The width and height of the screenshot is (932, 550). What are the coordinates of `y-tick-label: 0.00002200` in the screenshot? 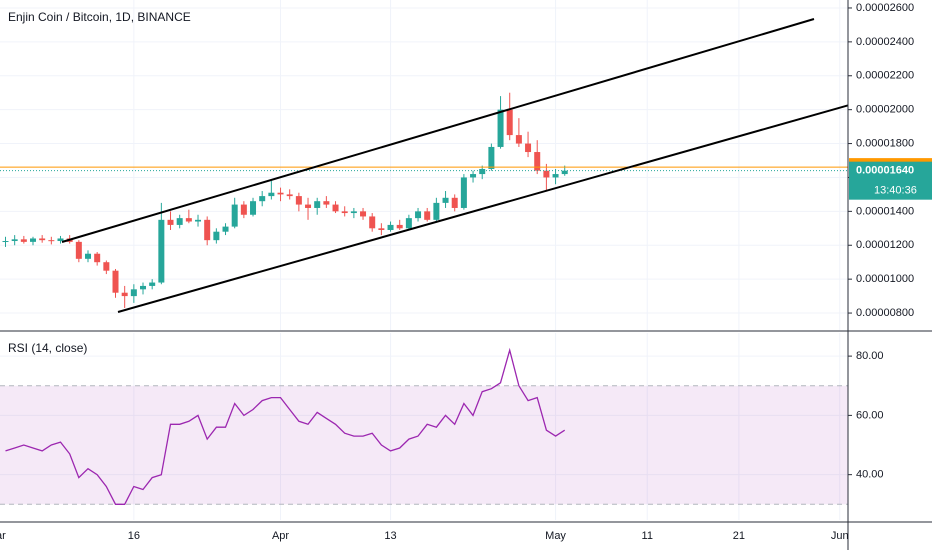 It's located at (885, 76).